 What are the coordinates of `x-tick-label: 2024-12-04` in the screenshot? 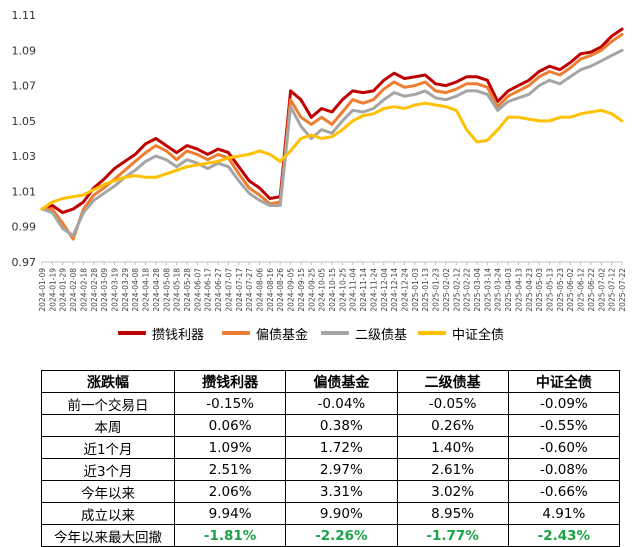 It's located at (384, 290).